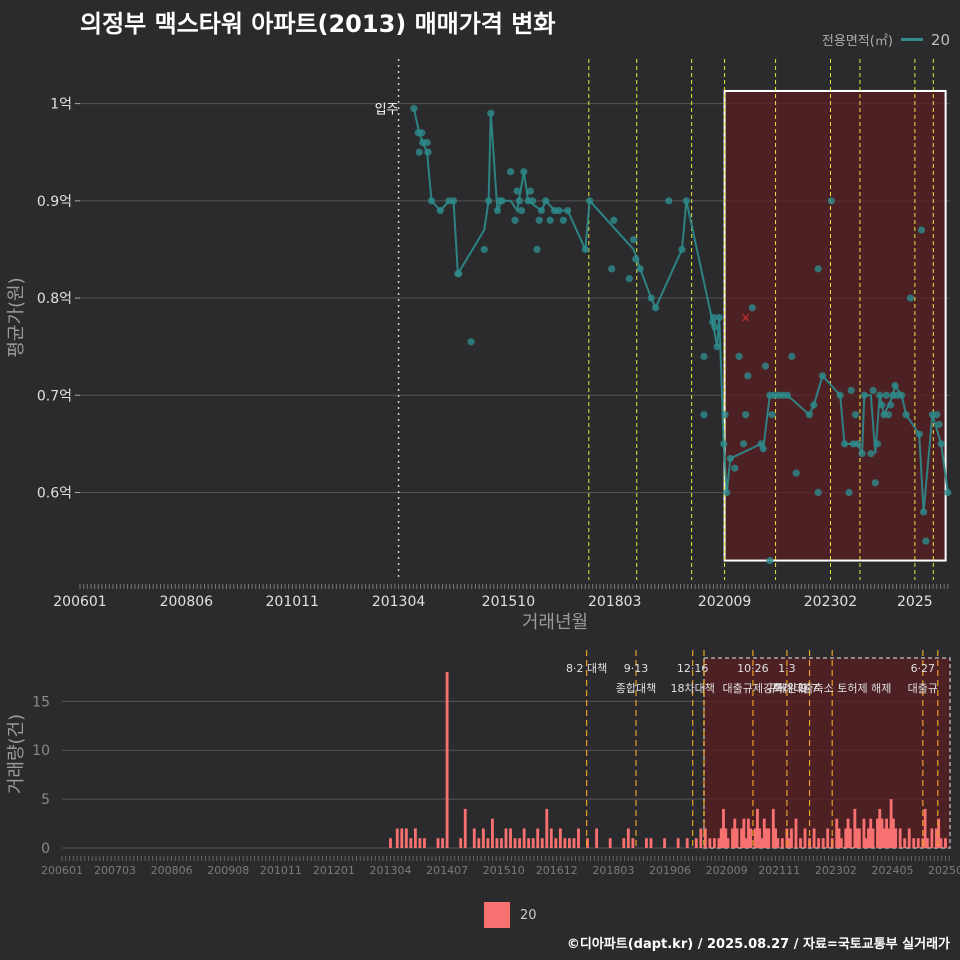 The image size is (960, 960). I want to click on x-tick-label: 201201, so click(334, 870).